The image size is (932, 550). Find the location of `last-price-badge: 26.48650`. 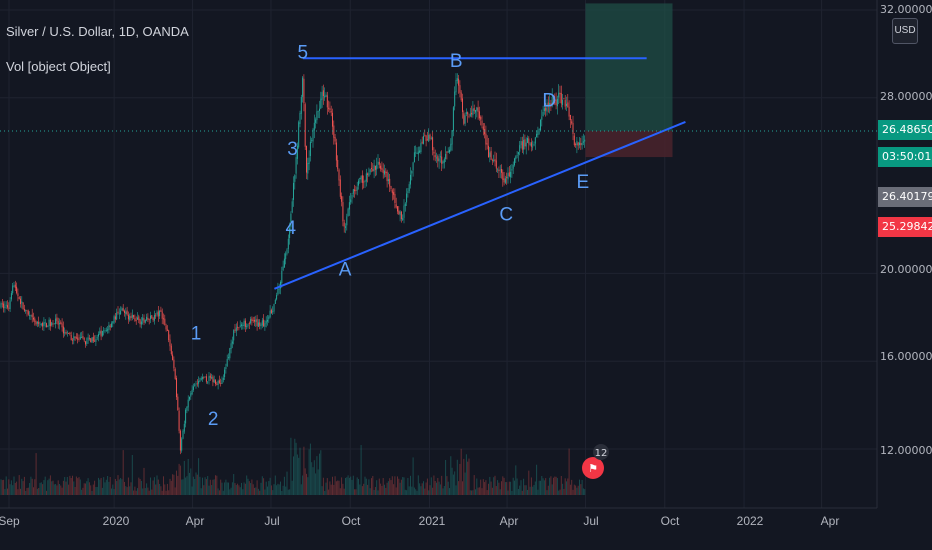

last-price-badge: 26.48650 is located at coordinates (905, 130).